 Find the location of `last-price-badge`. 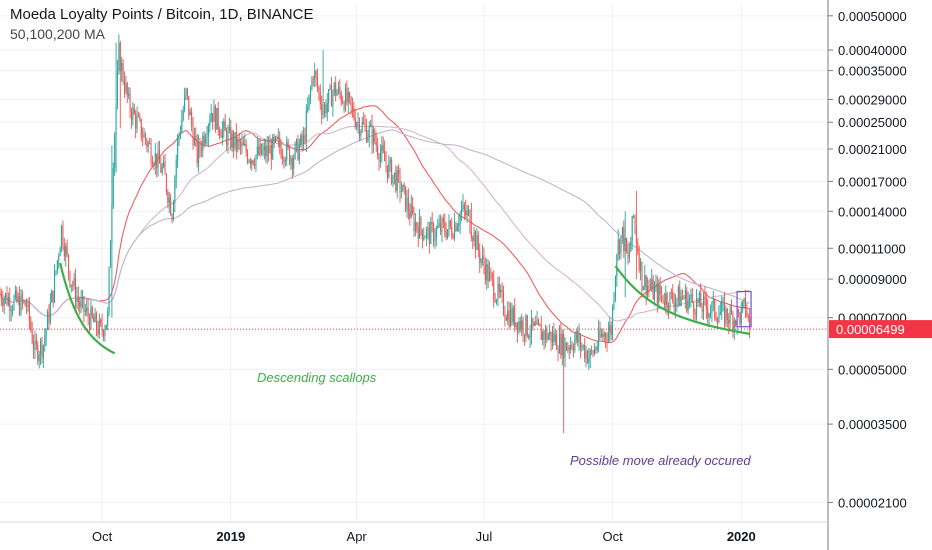

last-price-badge is located at coordinates (880, 329).